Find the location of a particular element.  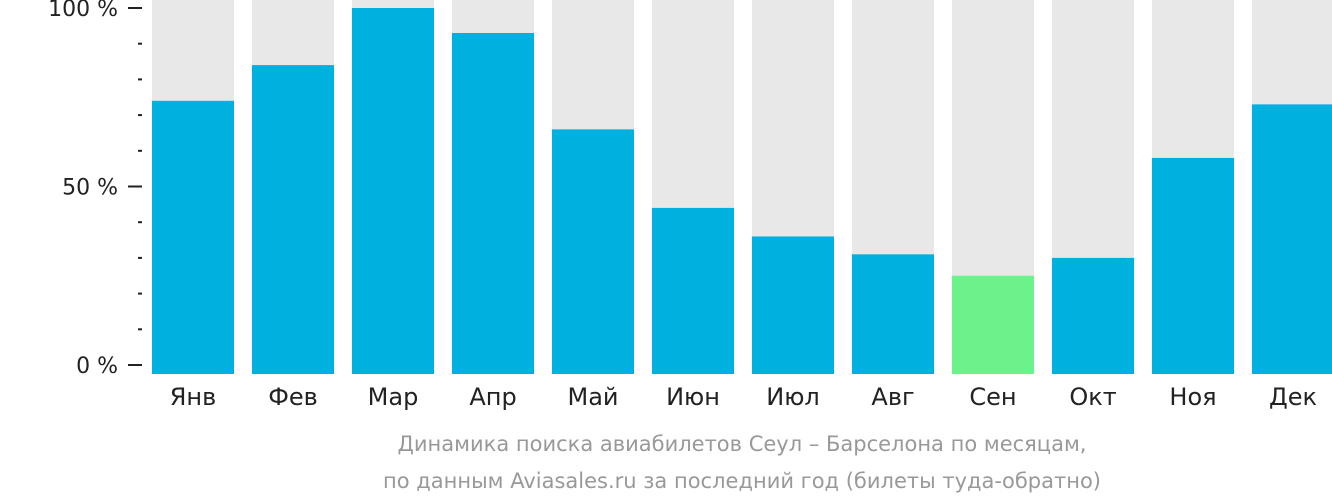

x-tick-label: Июл is located at coordinates (793, 397).